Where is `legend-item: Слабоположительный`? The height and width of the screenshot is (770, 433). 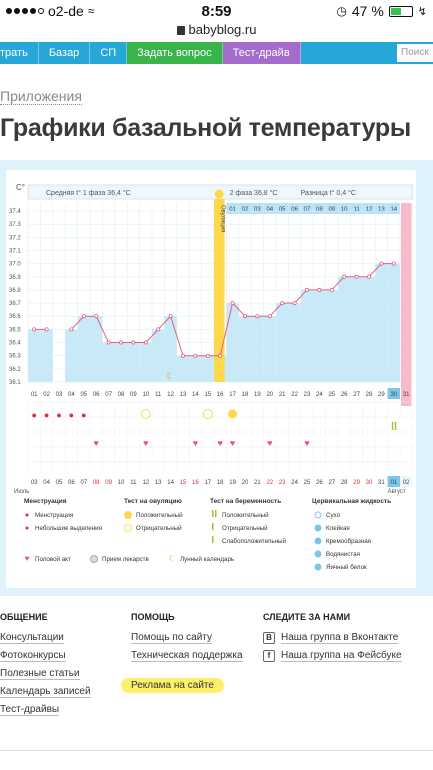
legend-item: Слабоположительный is located at coordinates (254, 541).